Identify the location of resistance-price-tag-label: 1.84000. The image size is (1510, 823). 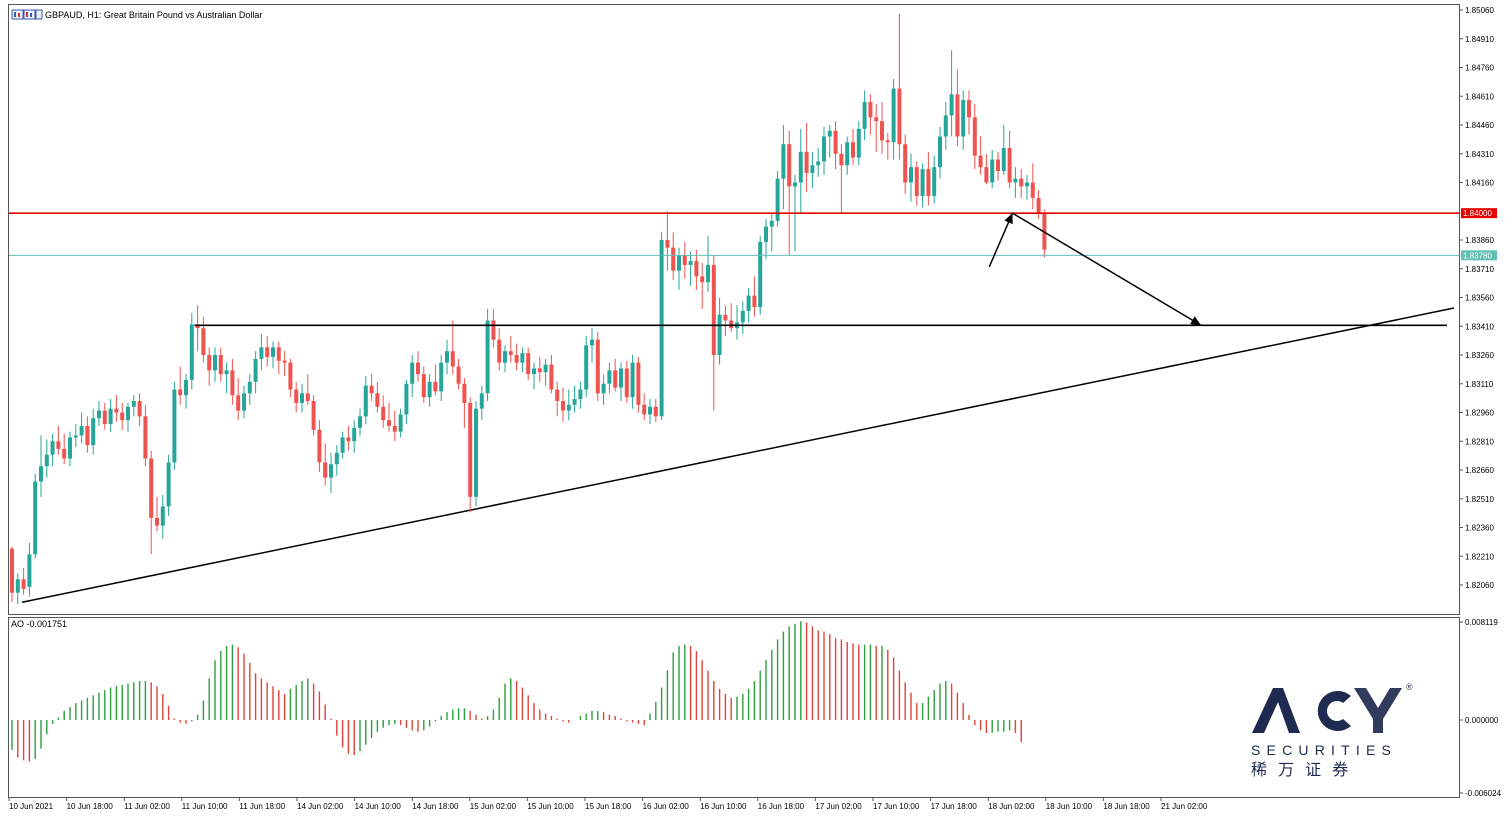
(1477, 213).